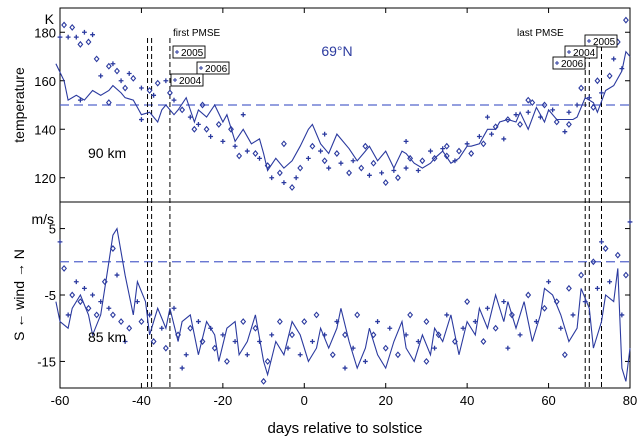 Image resolution: width=641 pixels, height=439 pixels. Describe the element at coordinates (548, 400) in the screenshot. I see `x-tick-label: 60` at that location.